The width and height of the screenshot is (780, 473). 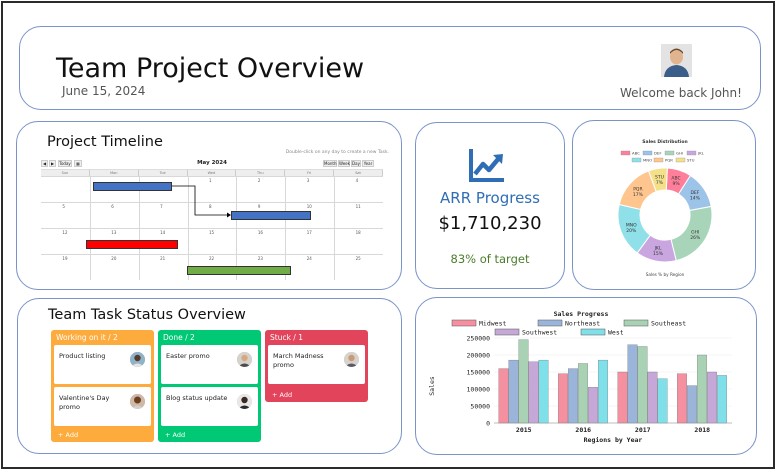 I want to click on day-number: 15, so click(x=212, y=232).